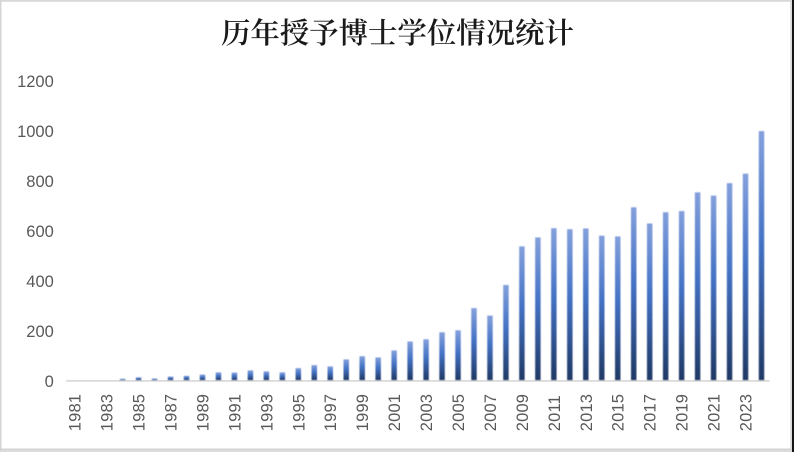  I want to click on svg-text: 1985, so click(140, 412).